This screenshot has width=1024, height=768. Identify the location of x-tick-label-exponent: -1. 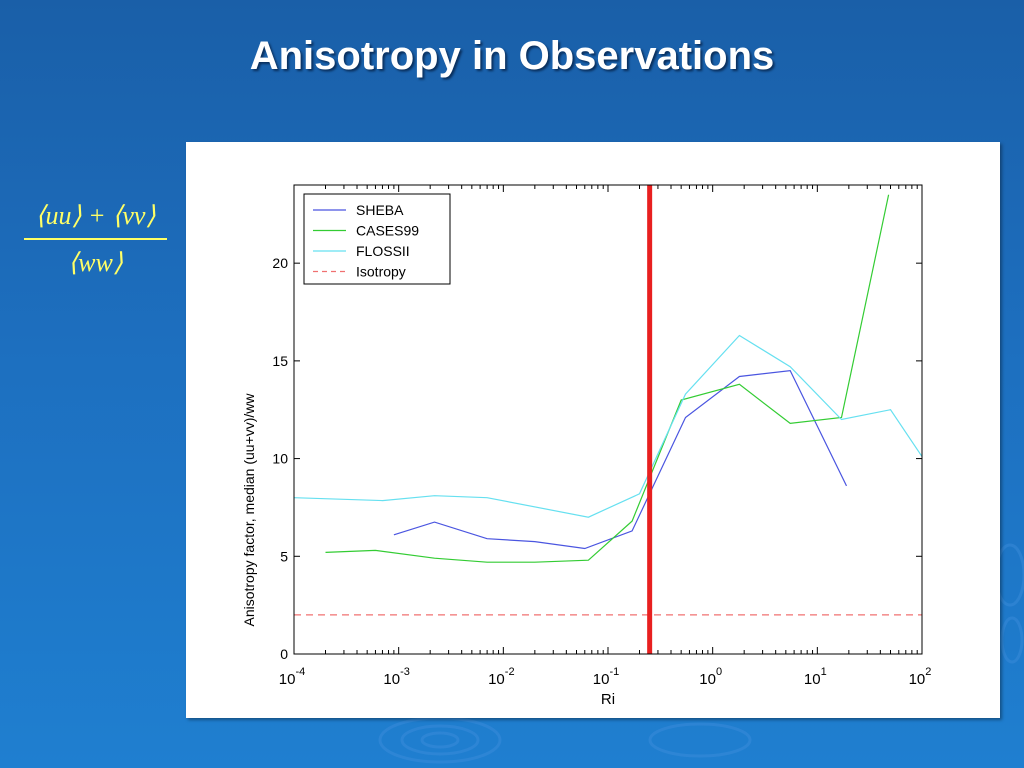
(614, 672).